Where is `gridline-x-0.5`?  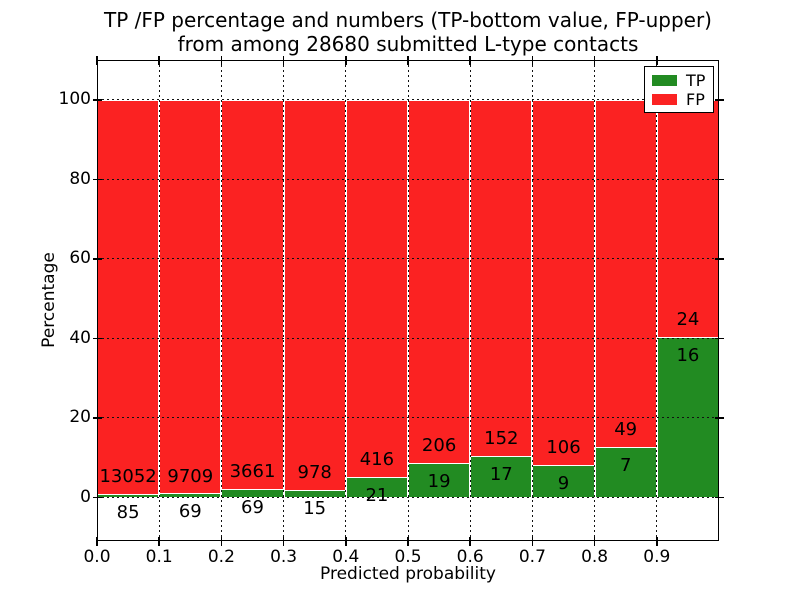
gridline-x-0.5 is located at coordinates (408, 300).